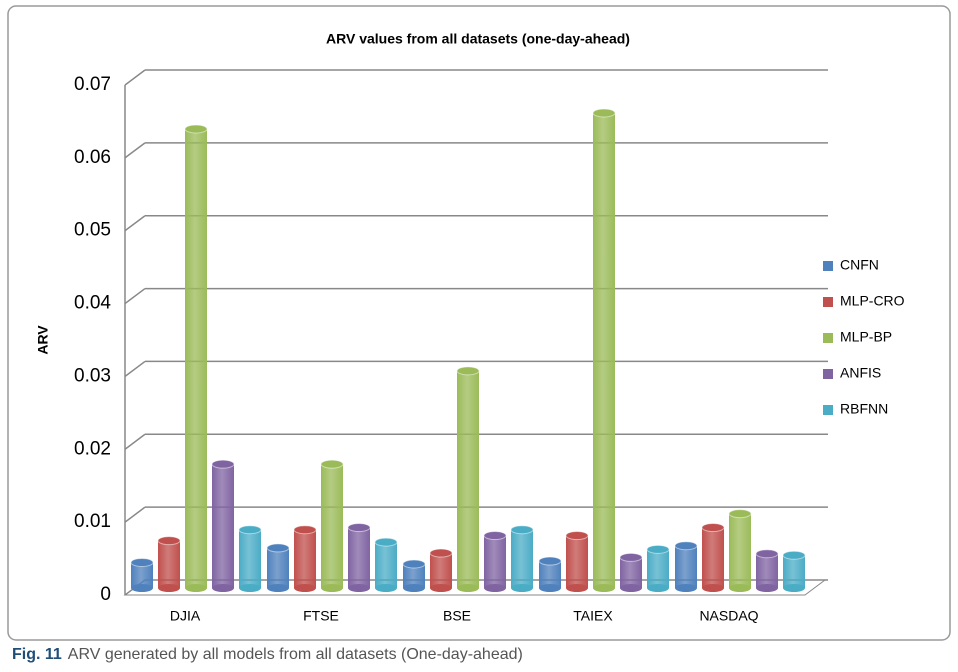  I want to click on legend-label: ANFIS, so click(860, 373).